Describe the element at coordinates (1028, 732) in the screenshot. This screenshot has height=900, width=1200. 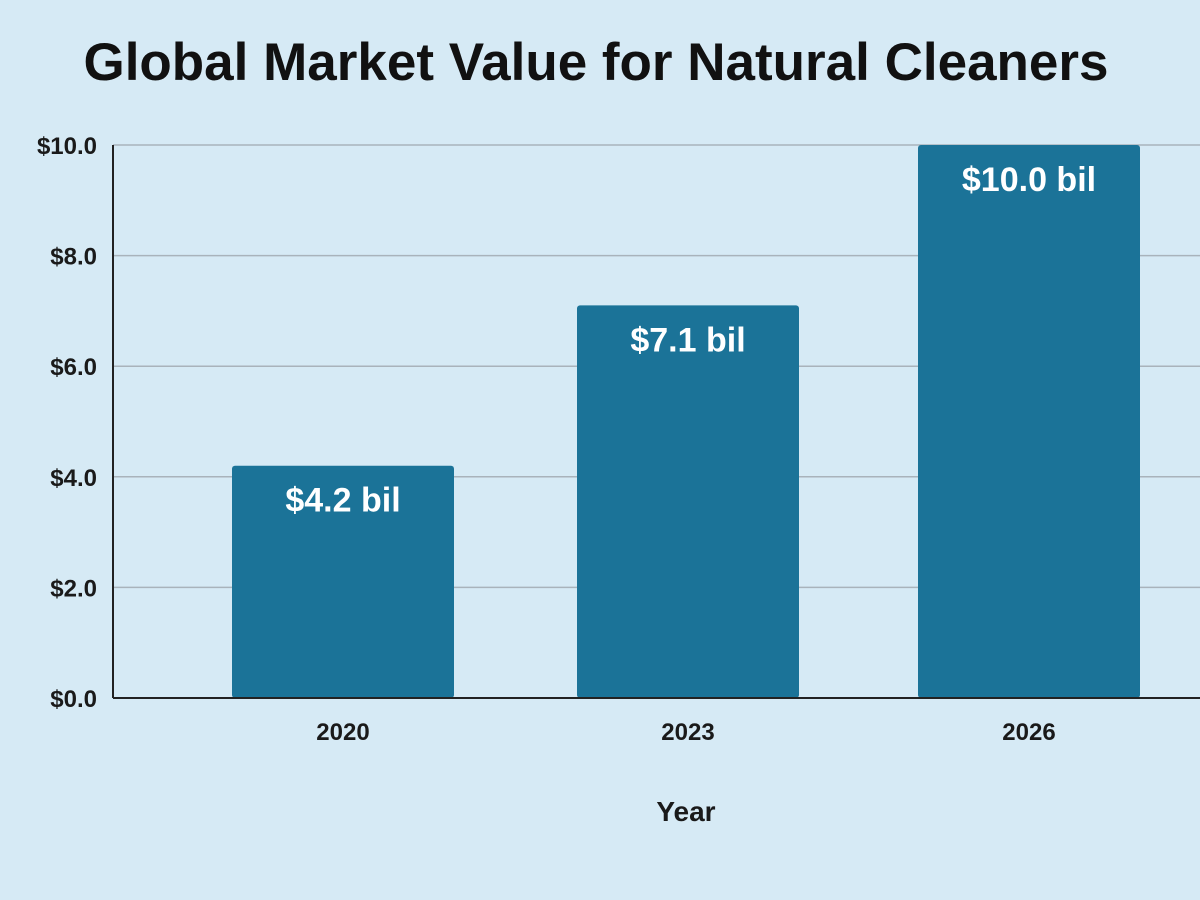
I see `x-tick-label: 2026` at that location.